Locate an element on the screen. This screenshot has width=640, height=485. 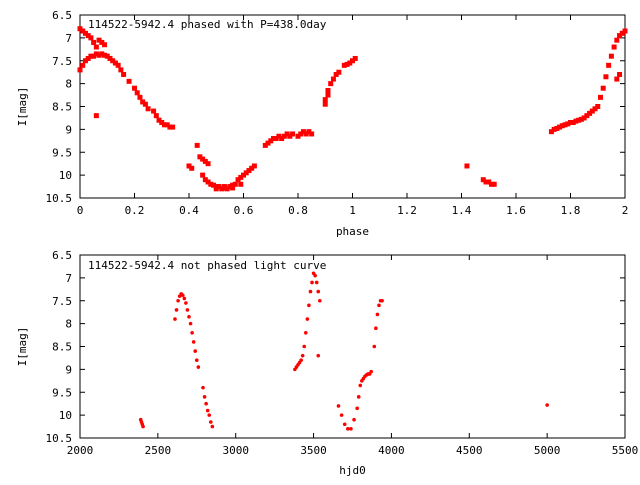
x-tick-label: 0.6 is located at coordinates (244, 210).